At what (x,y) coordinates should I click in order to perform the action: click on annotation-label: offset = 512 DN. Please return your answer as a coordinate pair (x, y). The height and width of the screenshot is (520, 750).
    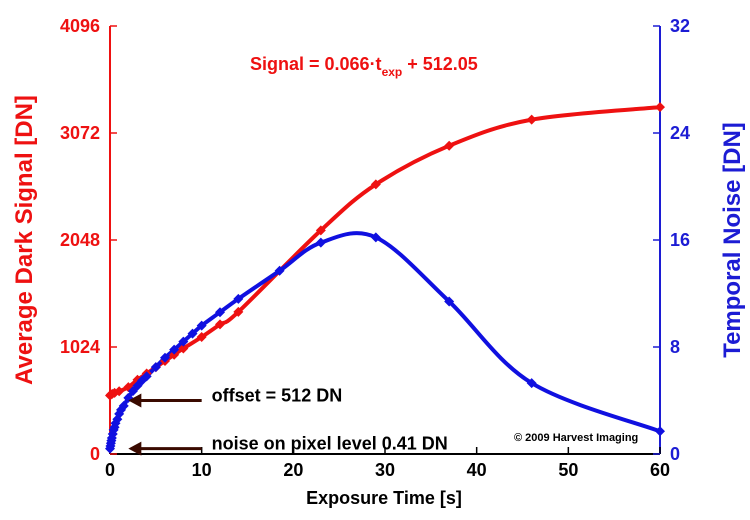
    Looking at the image, I should click on (277, 396).